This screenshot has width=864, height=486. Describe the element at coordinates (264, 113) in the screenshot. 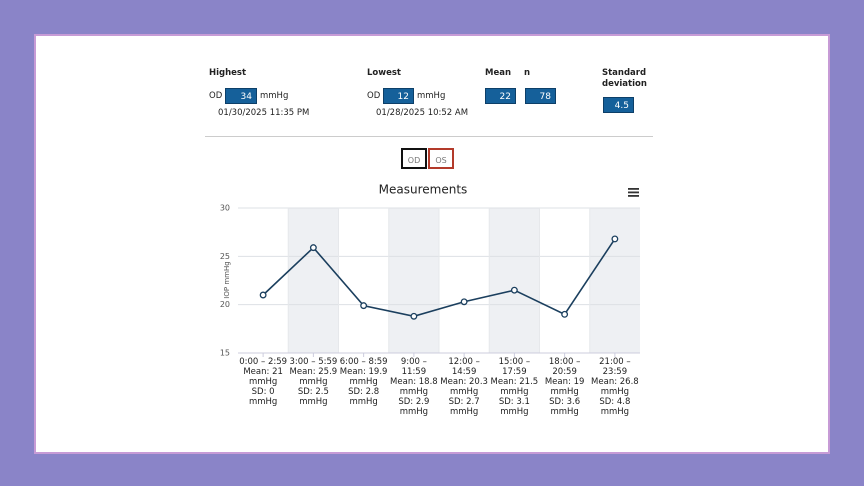

I see `date: 01/30/2025 11:35 PM` at that location.